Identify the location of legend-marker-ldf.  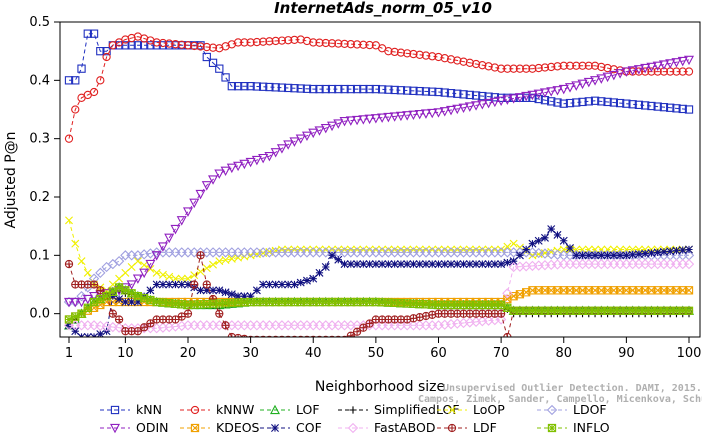
(452, 428).